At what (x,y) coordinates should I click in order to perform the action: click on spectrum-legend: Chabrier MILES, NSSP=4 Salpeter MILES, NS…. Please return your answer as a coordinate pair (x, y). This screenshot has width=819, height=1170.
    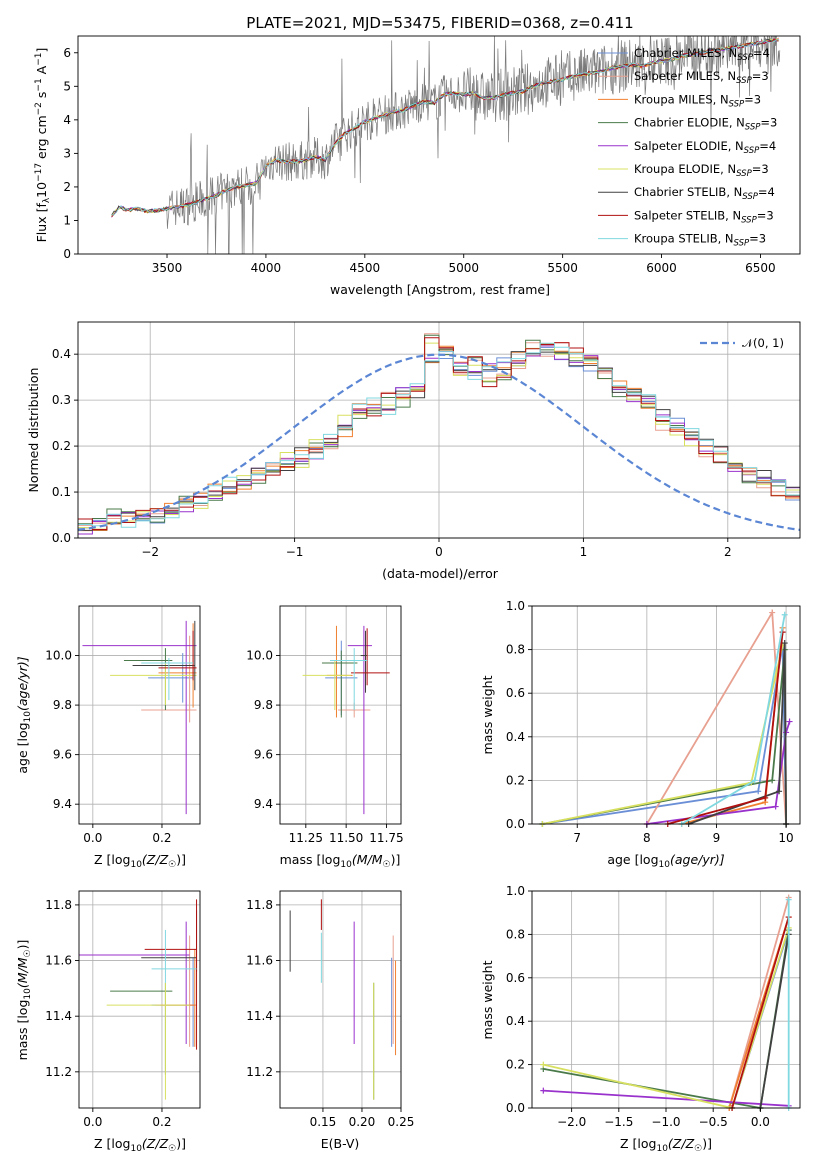
    Looking at the image, I should click on (687, 147).